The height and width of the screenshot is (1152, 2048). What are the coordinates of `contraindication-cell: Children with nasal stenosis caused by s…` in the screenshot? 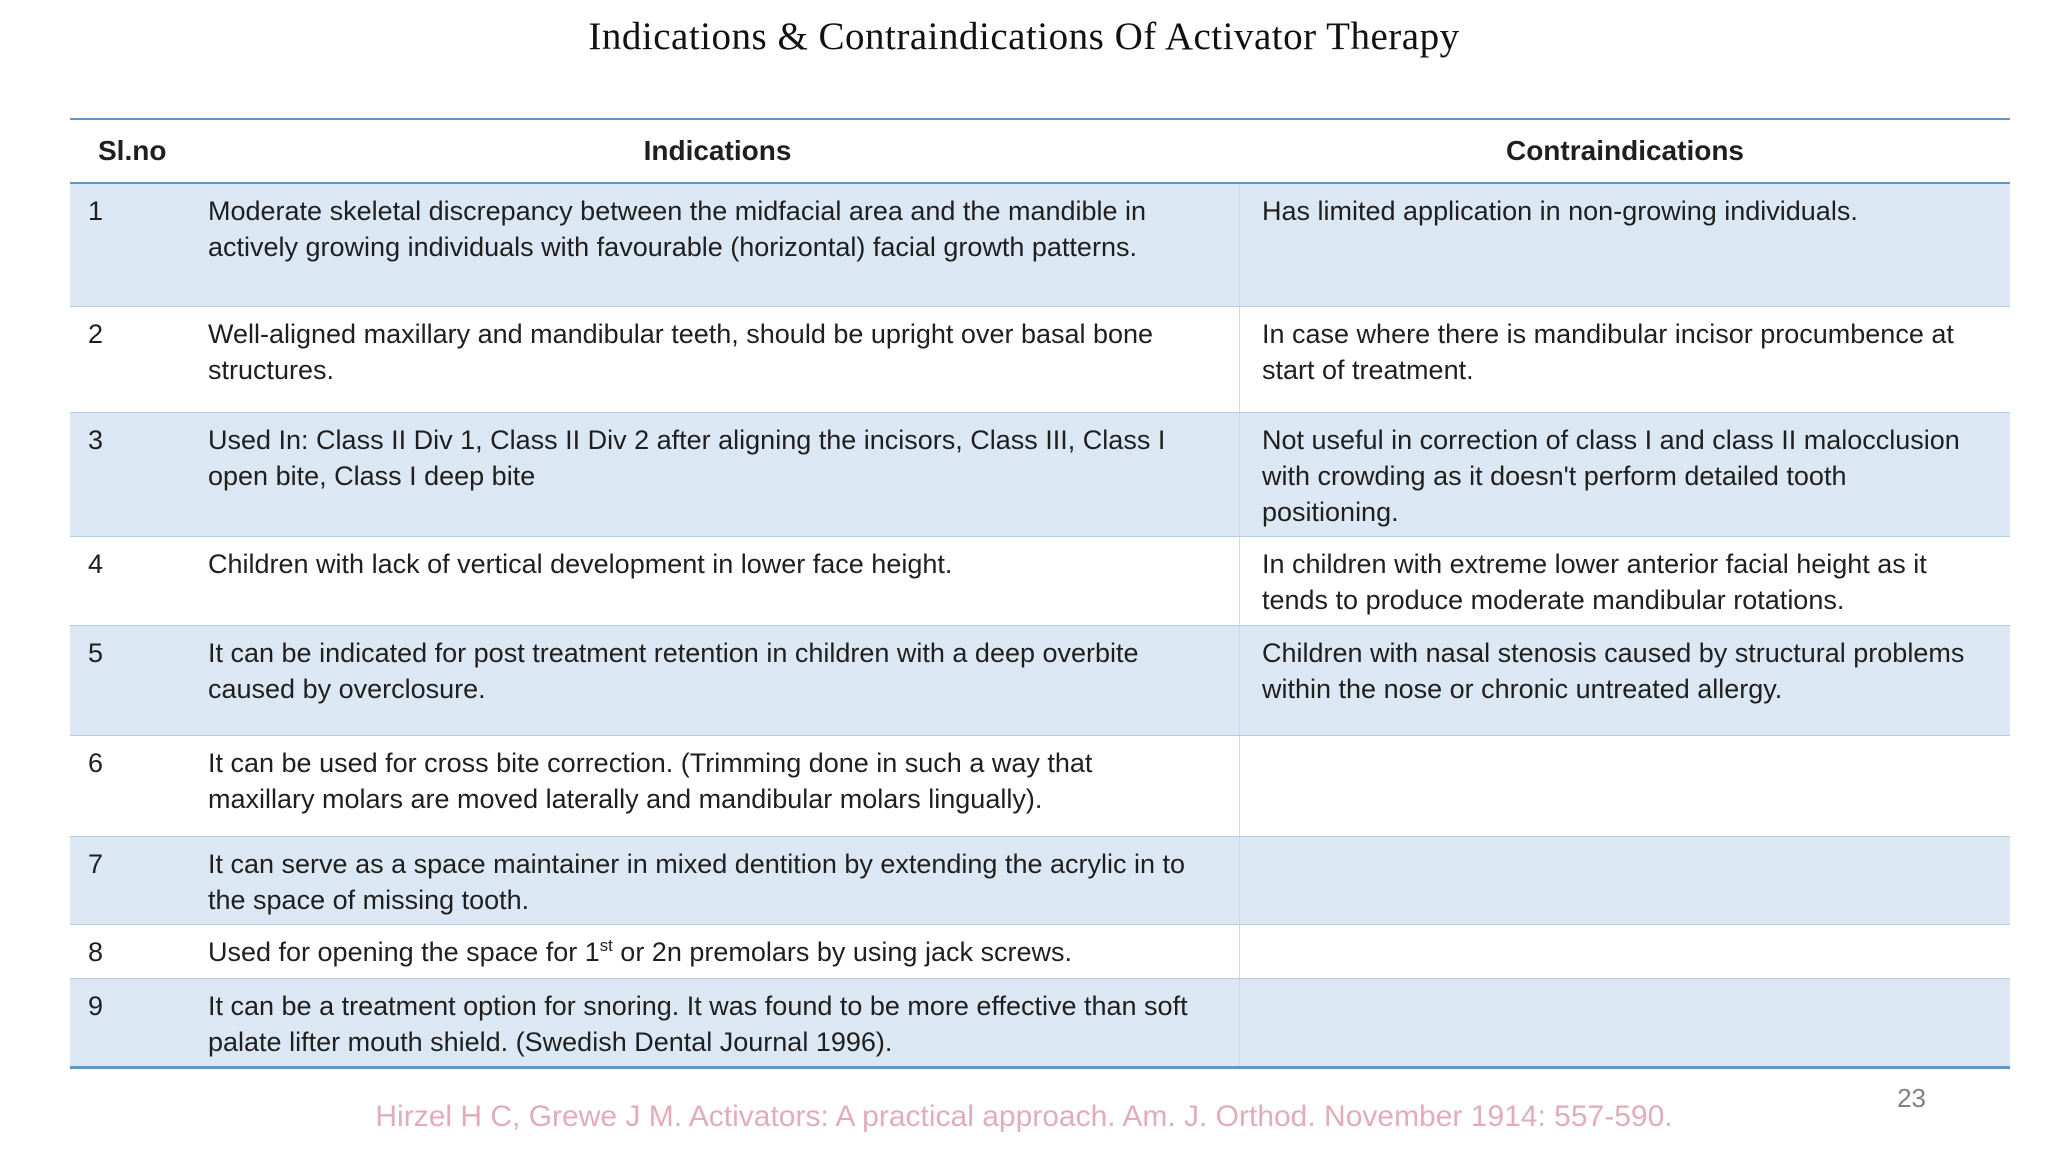 It's located at (1613, 671).